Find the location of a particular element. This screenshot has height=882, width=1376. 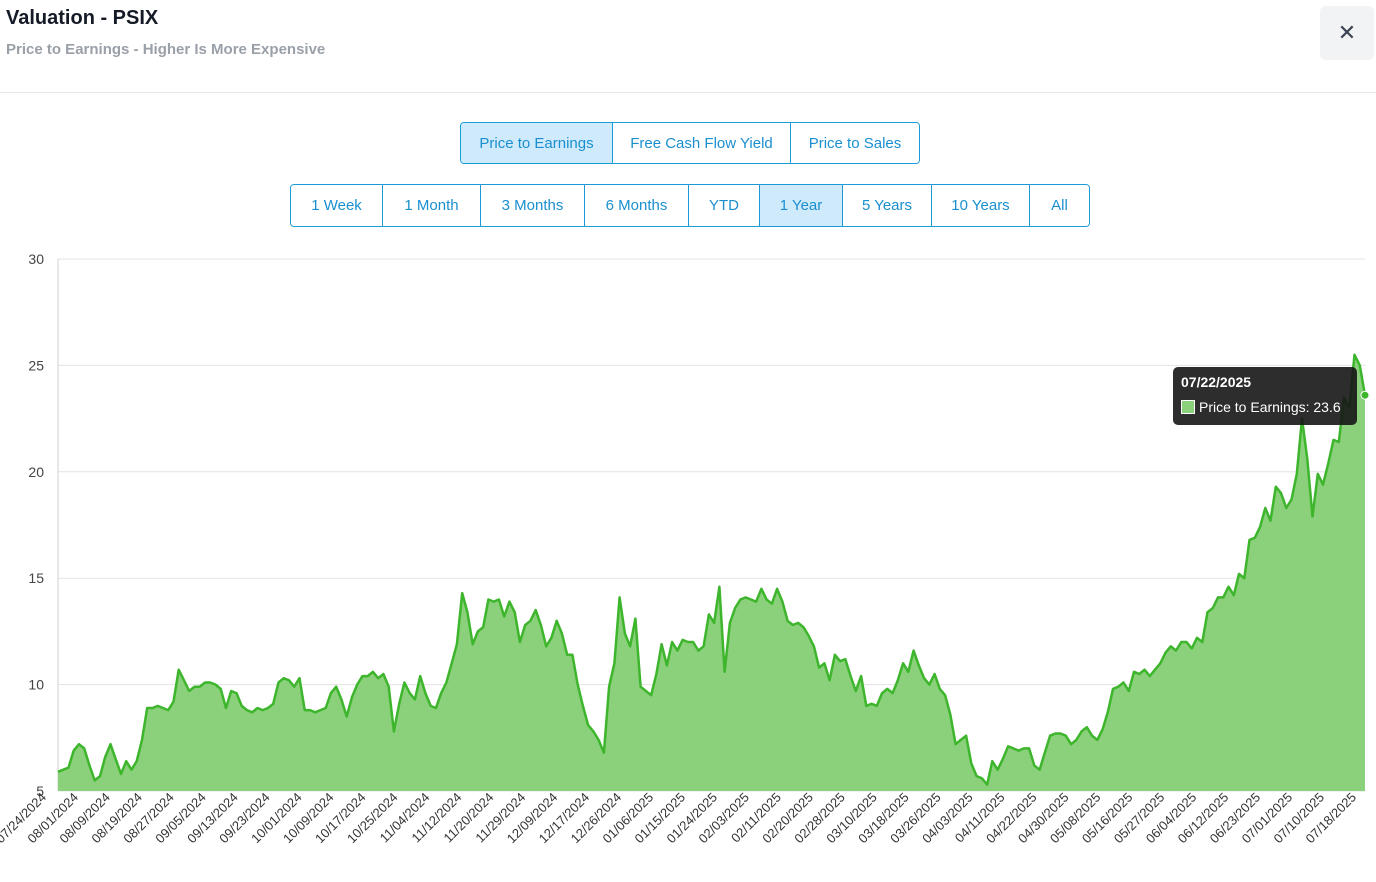

tooltip-date: 07/22/2025 is located at coordinates (1216, 382).